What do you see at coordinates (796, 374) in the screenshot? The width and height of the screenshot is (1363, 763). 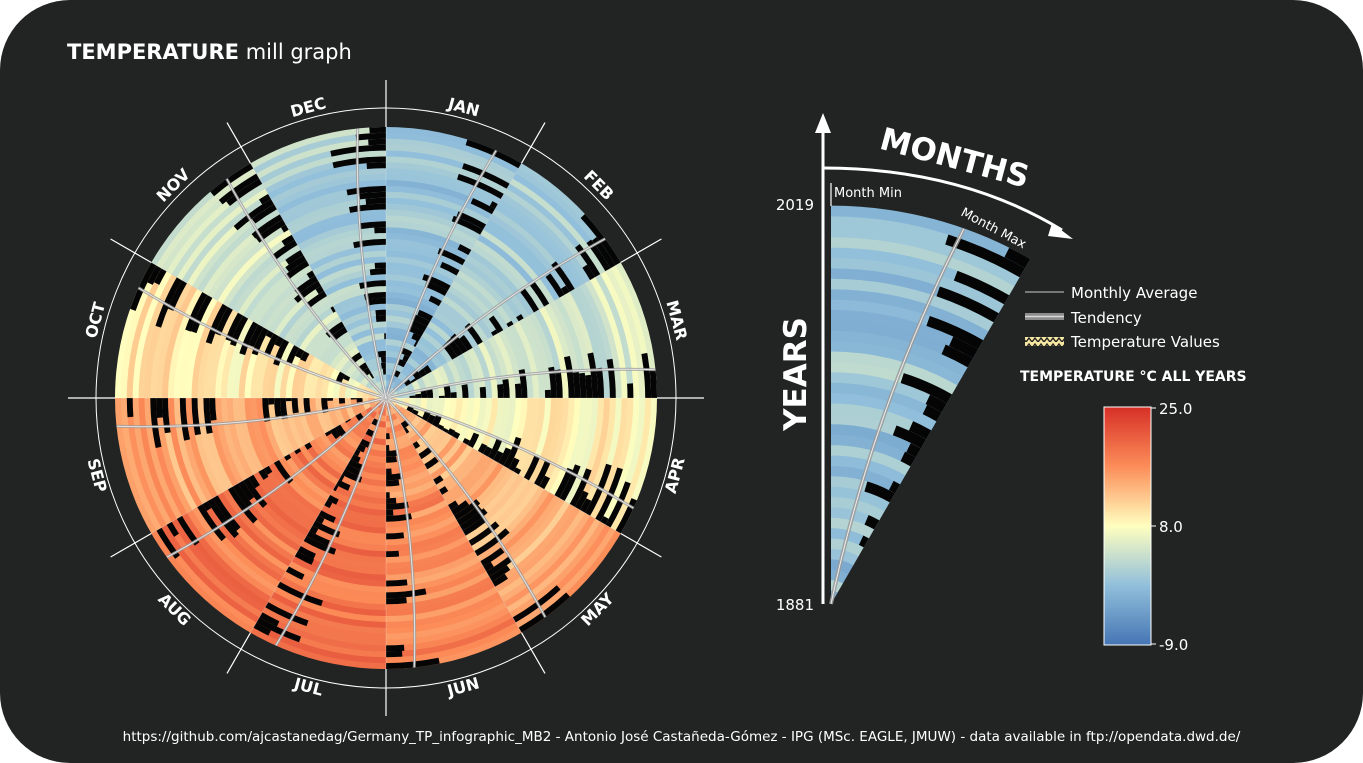 I see `years-axis-label: YEARS` at bounding box center [796, 374].